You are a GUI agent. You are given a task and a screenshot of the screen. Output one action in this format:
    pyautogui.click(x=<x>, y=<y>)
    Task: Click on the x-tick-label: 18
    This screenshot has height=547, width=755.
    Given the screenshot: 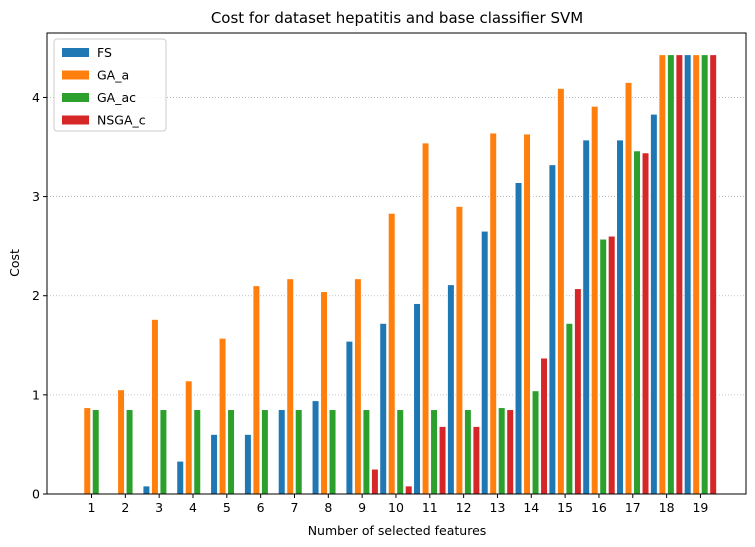 What is the action you would take?
    pyautogui.click(x=667, y=507)
    